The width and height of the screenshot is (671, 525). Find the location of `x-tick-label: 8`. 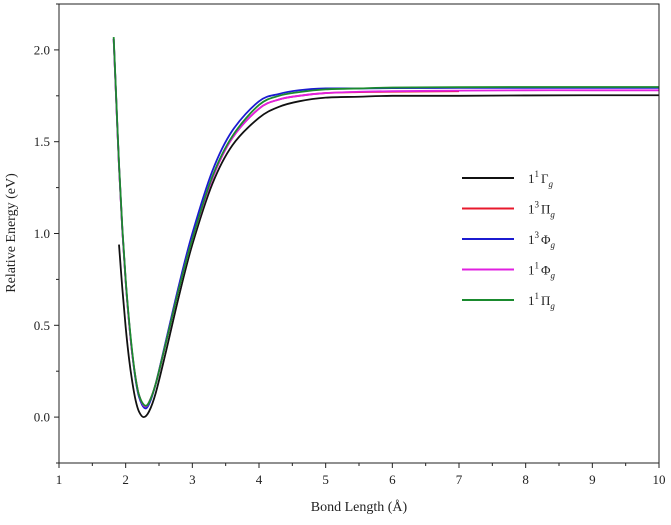

x-tick-label: 8 is located at coordinates (525, 479).